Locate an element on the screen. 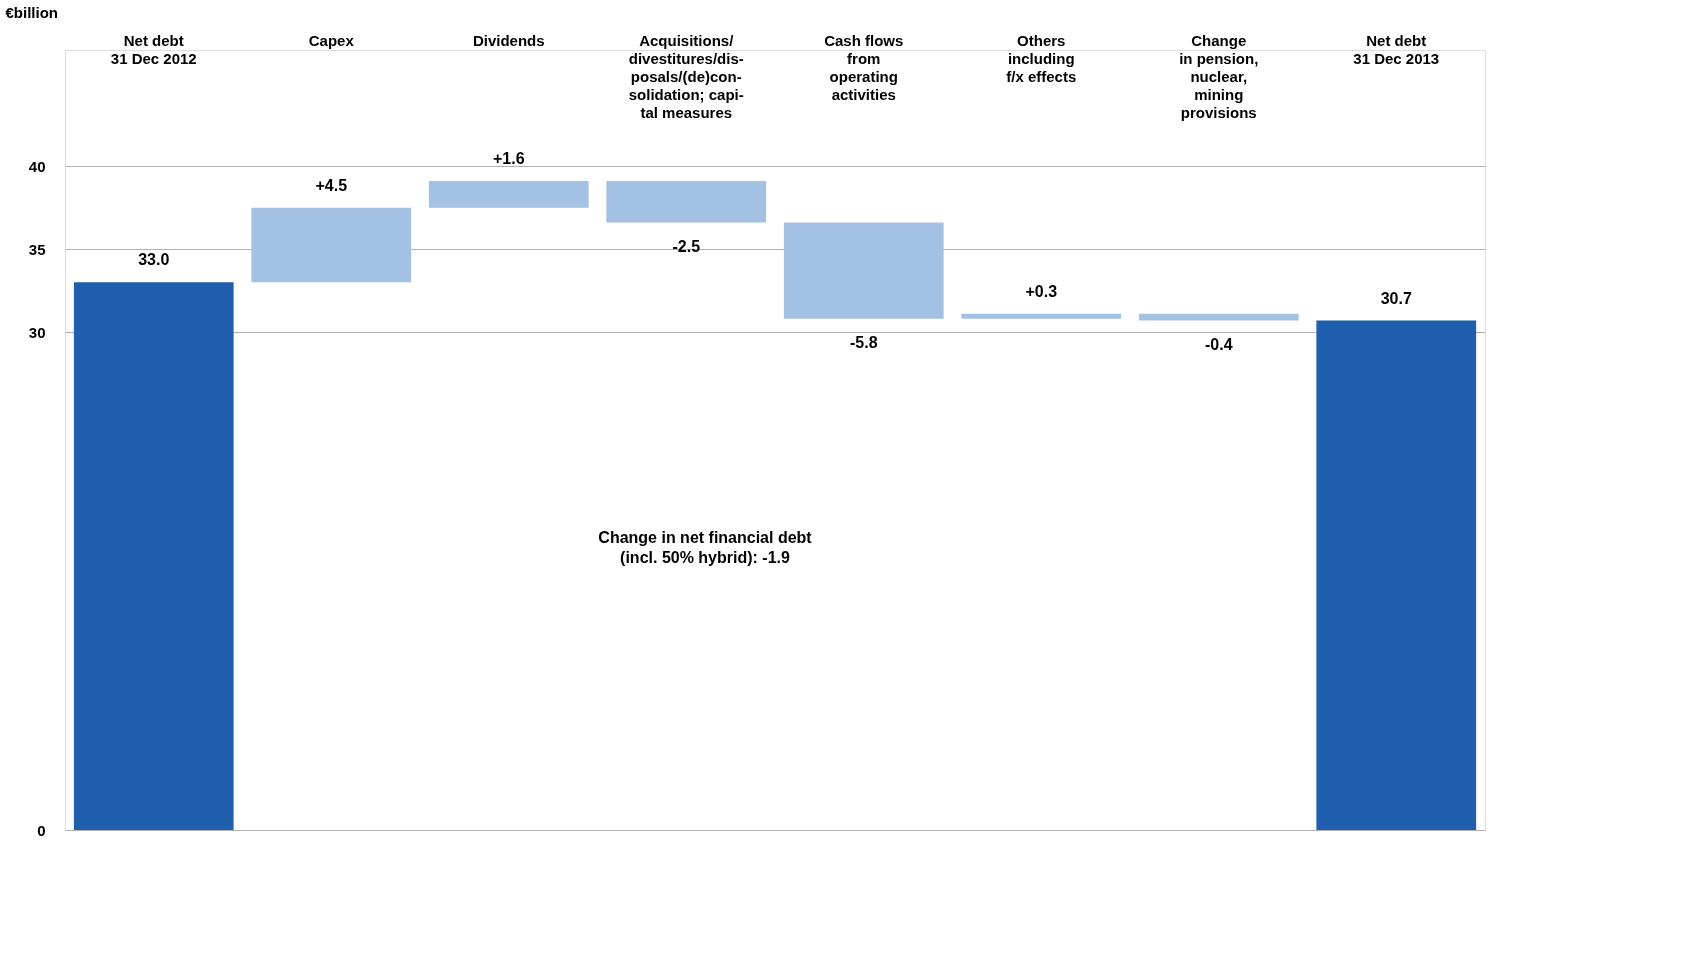 The image size is (1707, 973). data-label: 33.0 is located at coordinates (154, 260).